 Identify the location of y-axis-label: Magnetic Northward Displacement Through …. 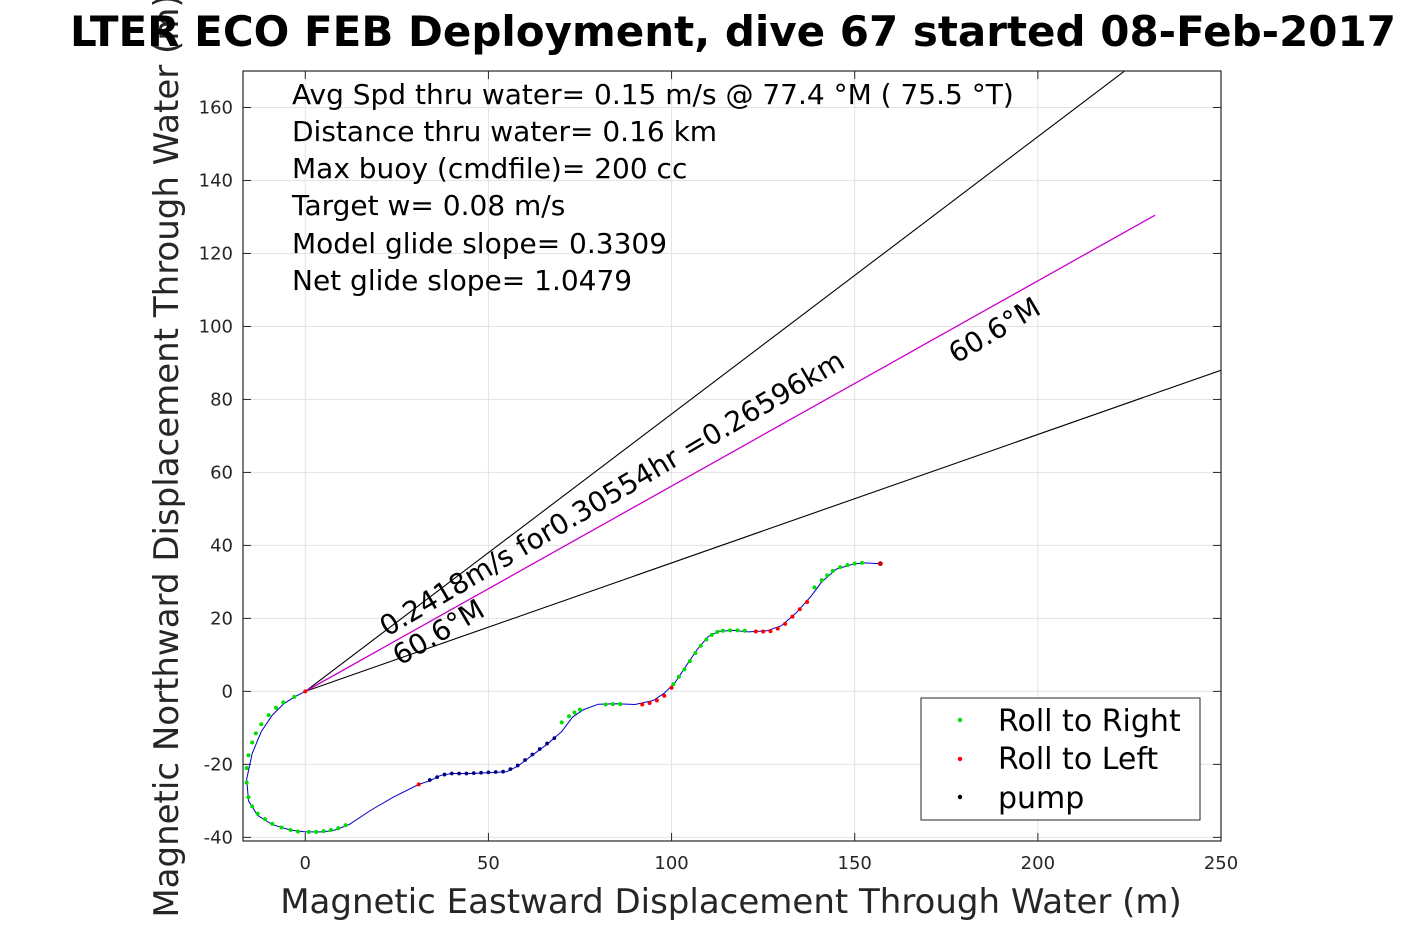
(167, 459).